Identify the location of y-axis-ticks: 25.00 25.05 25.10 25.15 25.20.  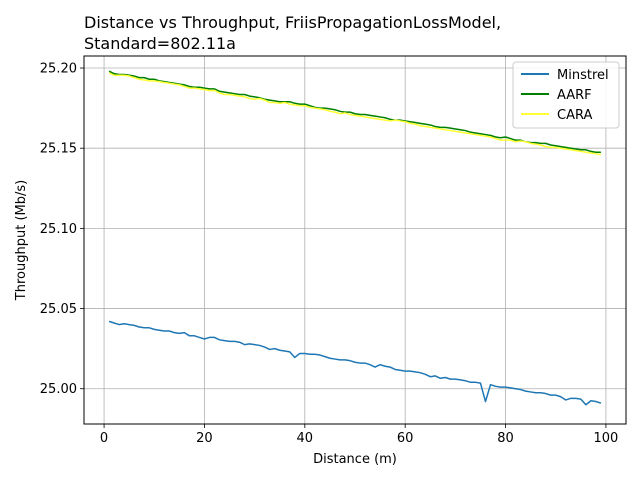
(62, 229).